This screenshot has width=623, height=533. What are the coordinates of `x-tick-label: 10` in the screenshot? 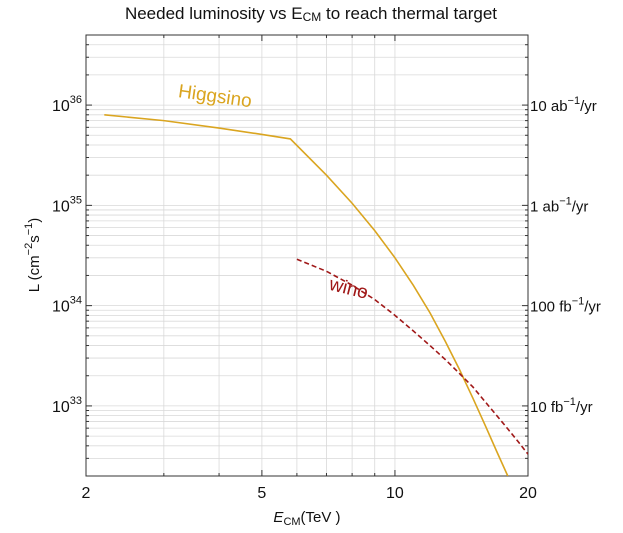 It's located at (395, 493).